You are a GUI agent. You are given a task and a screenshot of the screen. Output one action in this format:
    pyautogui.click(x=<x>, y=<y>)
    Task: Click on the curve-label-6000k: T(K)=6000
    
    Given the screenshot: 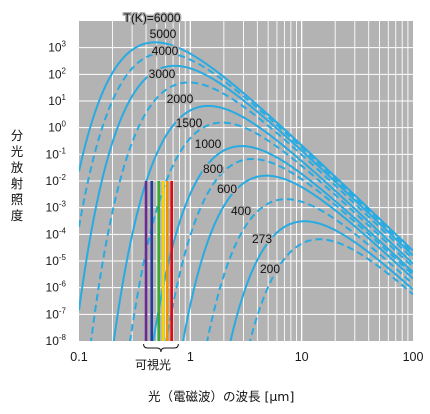 What is the action you would take?
    pyautogui.click(x=151, y=18)
    